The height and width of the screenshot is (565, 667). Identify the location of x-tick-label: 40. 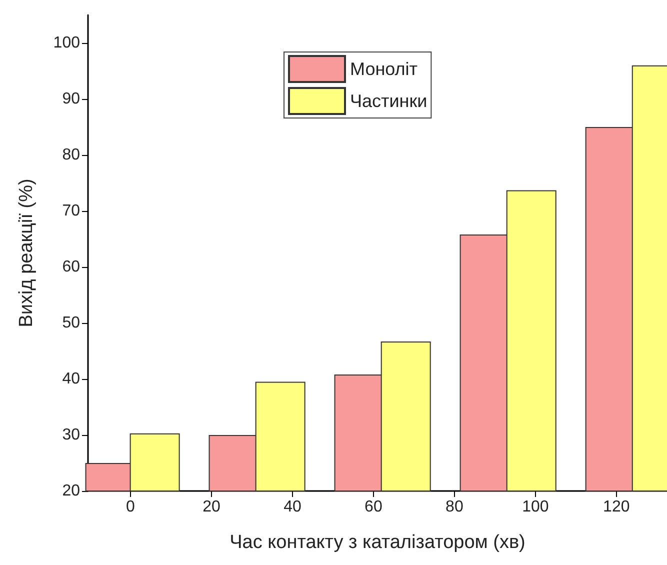
(293, 507).